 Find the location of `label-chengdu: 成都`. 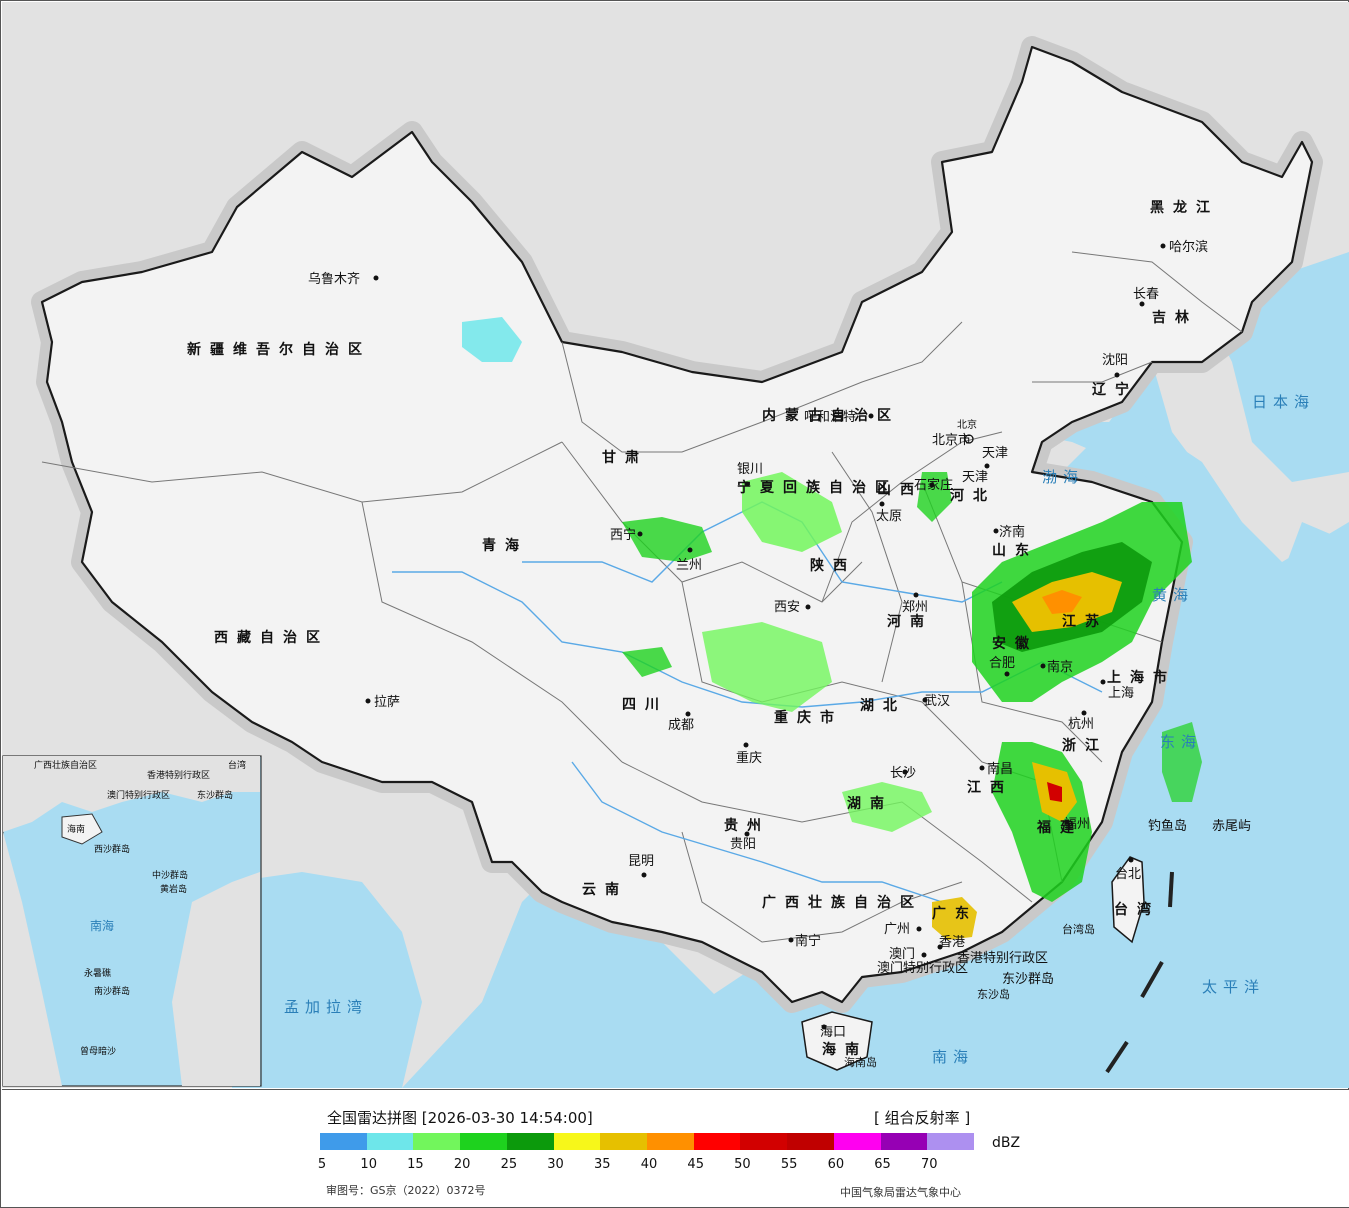

label-chengdu: 成都 is located at coordinates (681, 725).